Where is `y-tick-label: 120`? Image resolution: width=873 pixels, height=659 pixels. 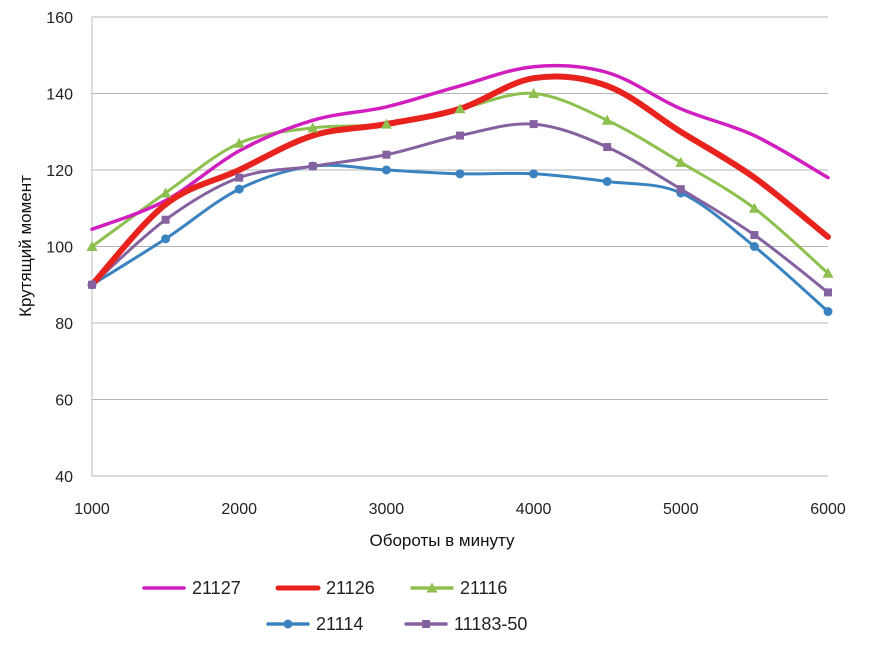 y-tick-label: 120 is located at coordinates (59, 171).